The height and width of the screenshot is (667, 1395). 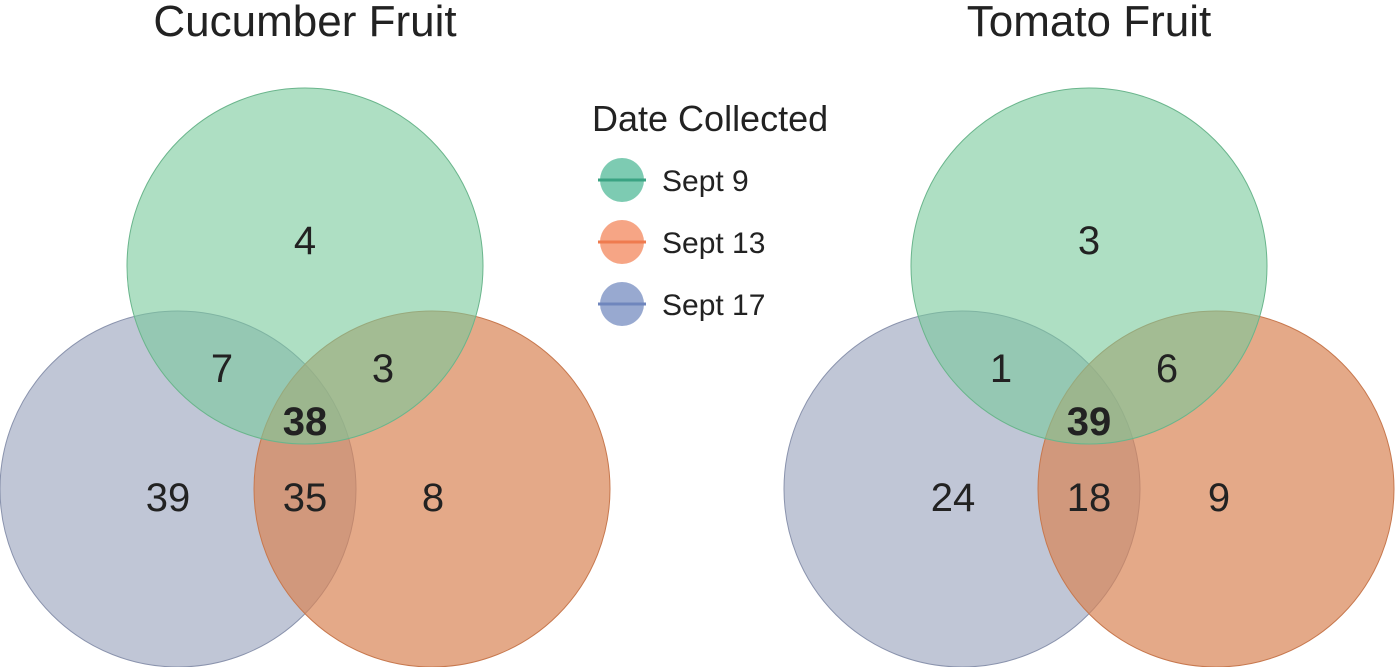 I want to click on legend-title: Date Collected, so click(x=710, y=118).